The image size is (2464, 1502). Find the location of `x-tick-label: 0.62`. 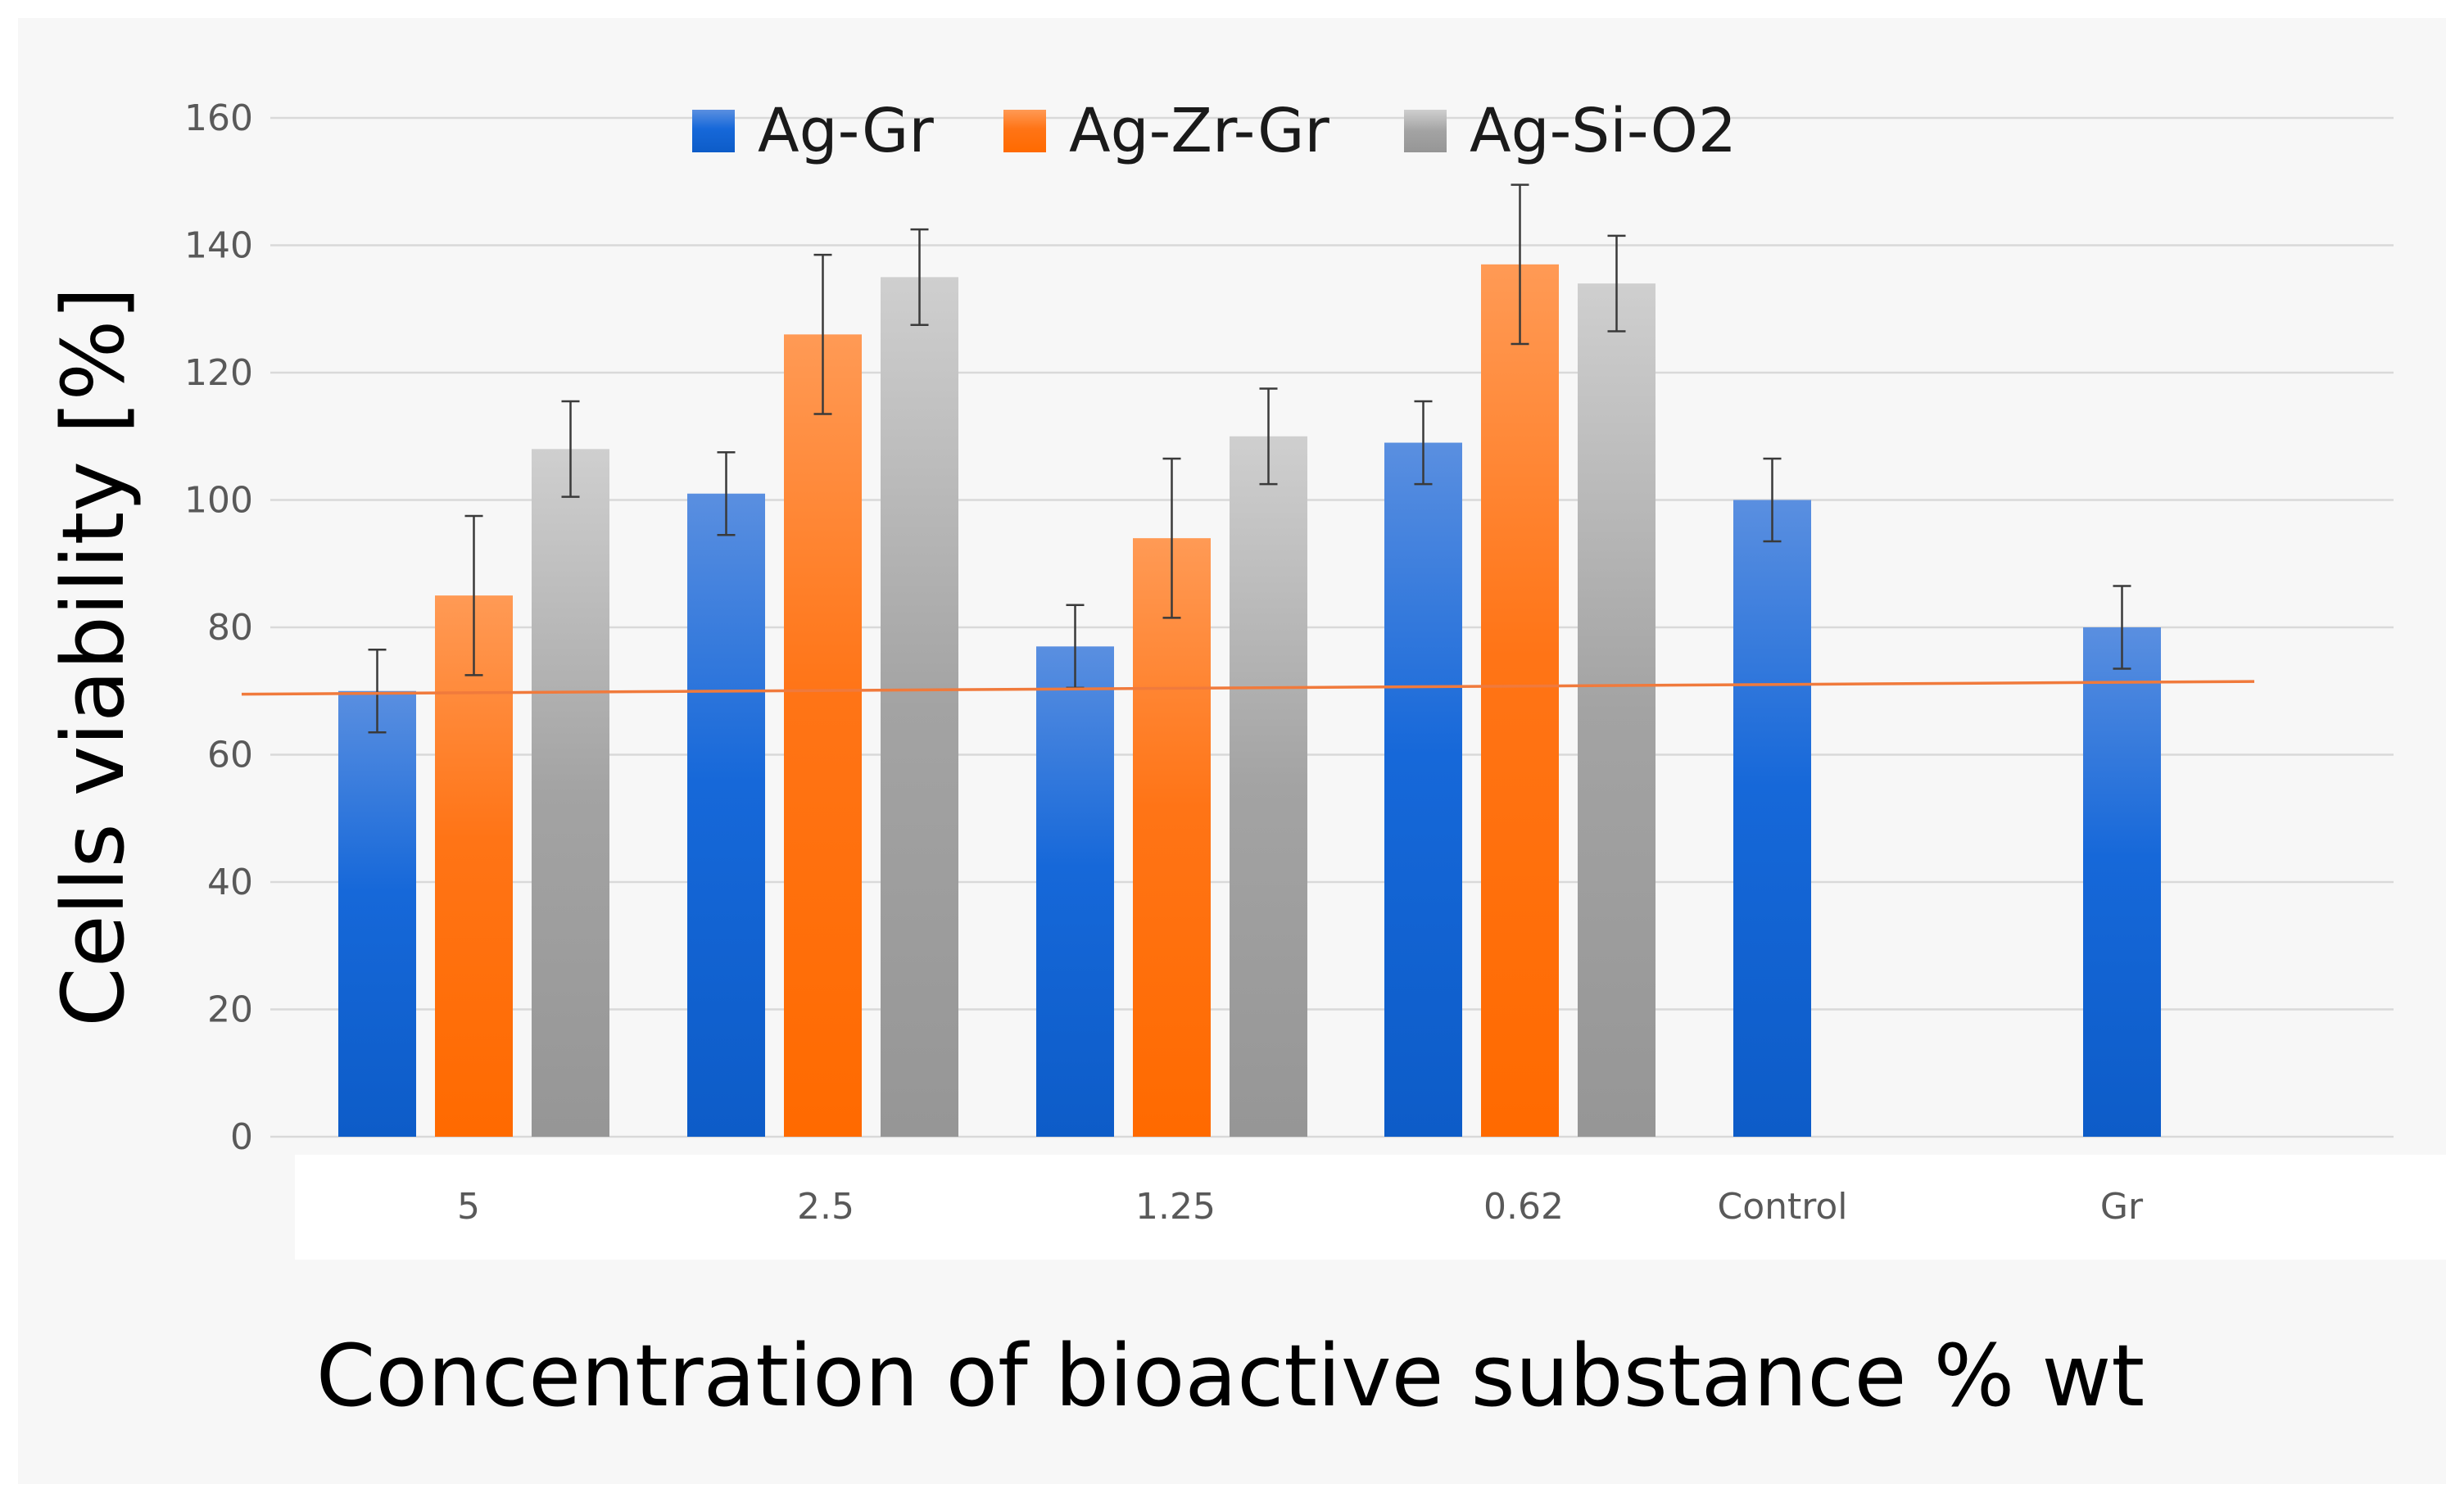

x-tick-label: 0.62 is located at coordinates (1523, 1207).